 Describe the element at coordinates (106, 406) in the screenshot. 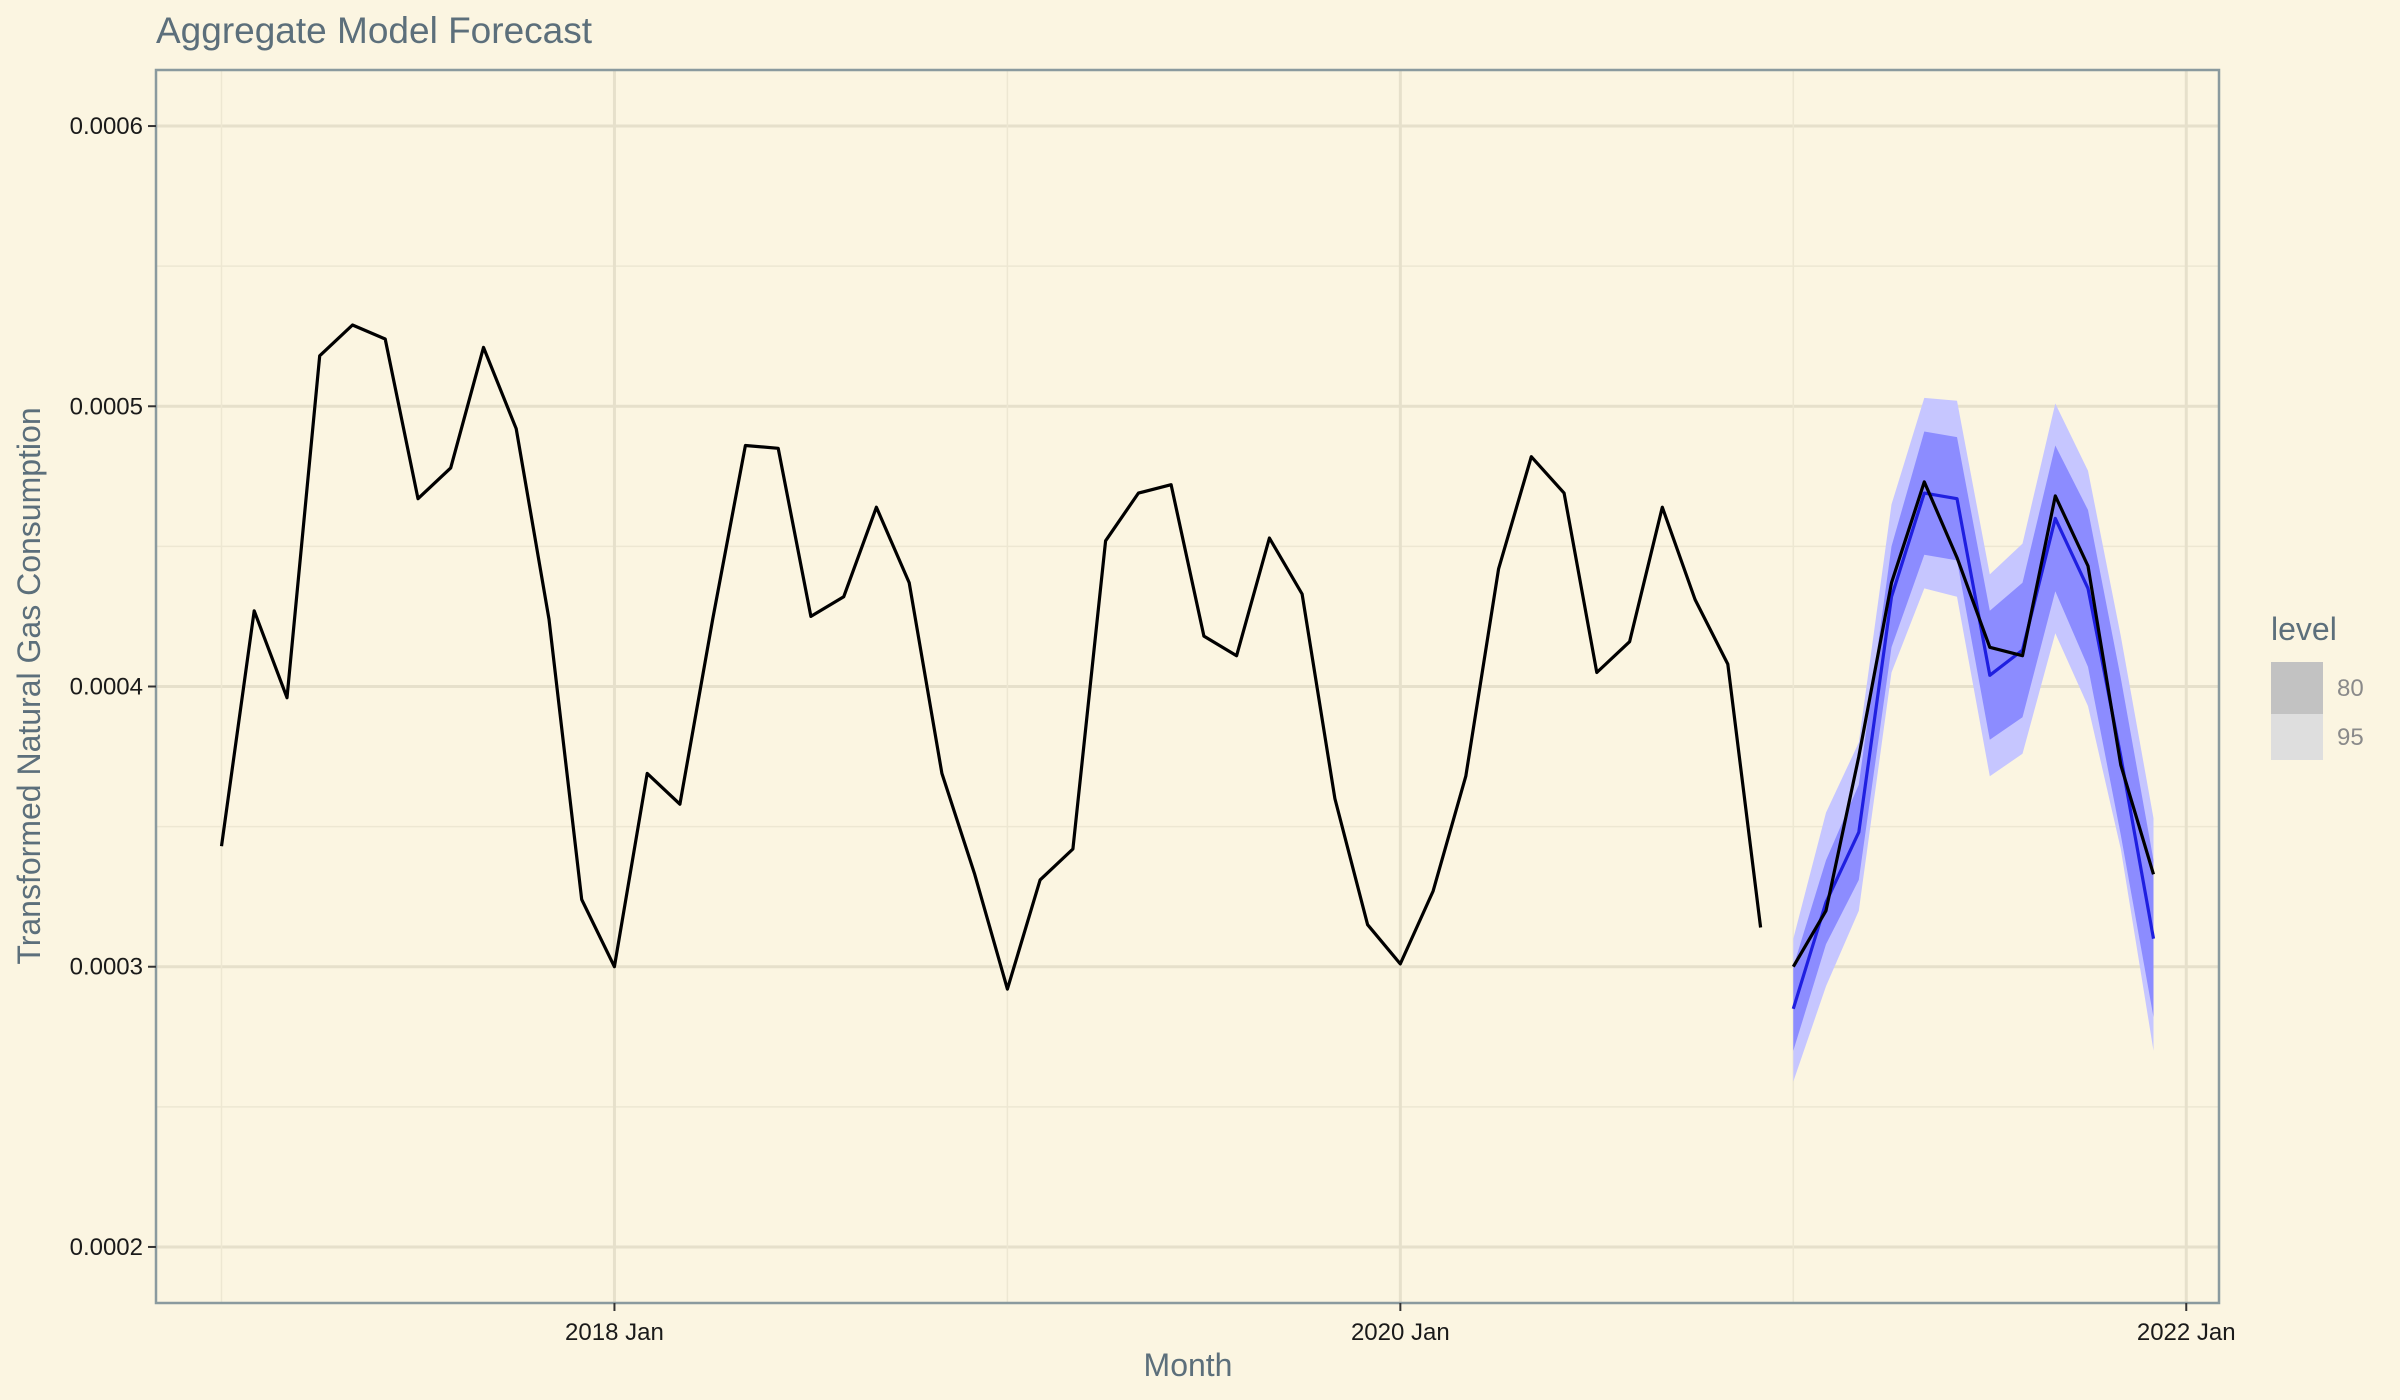

I see `y-tick-label: 0.0005` at that location.